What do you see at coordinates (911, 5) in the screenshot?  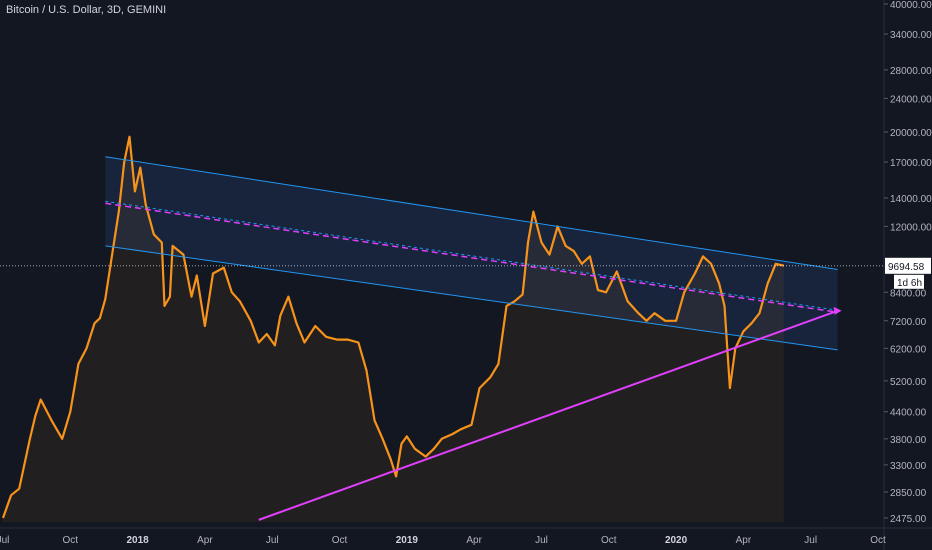 I see `y-tick-label: 40000.00` at bounding box center [911, 5].